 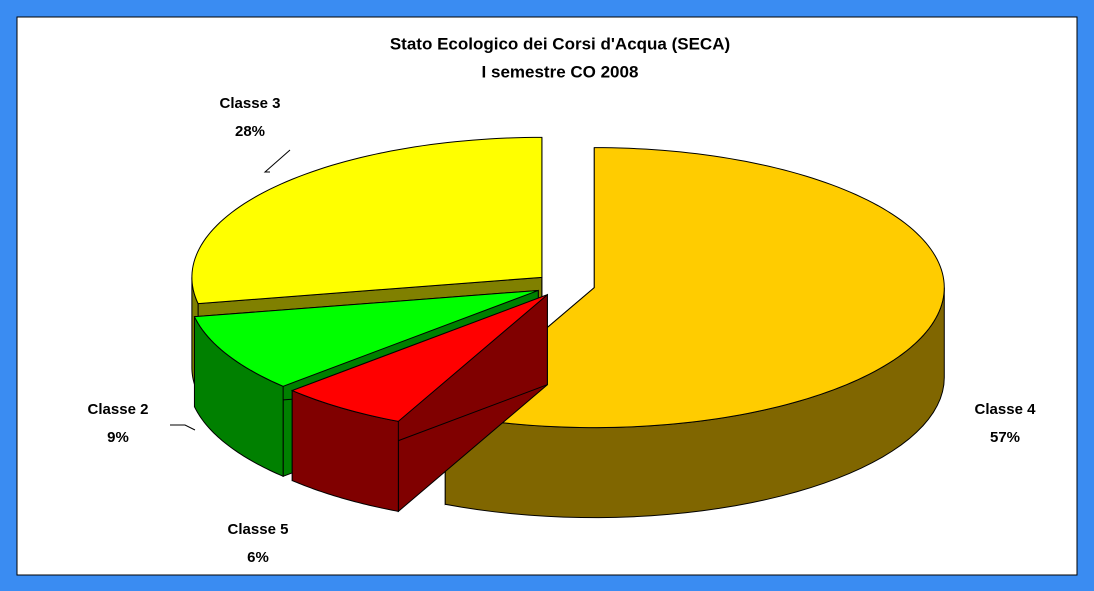 What do you see at coordinates (250, 131) in the screenshot?
I see `data-label-value: 28%` at bounding box center [250, 131].